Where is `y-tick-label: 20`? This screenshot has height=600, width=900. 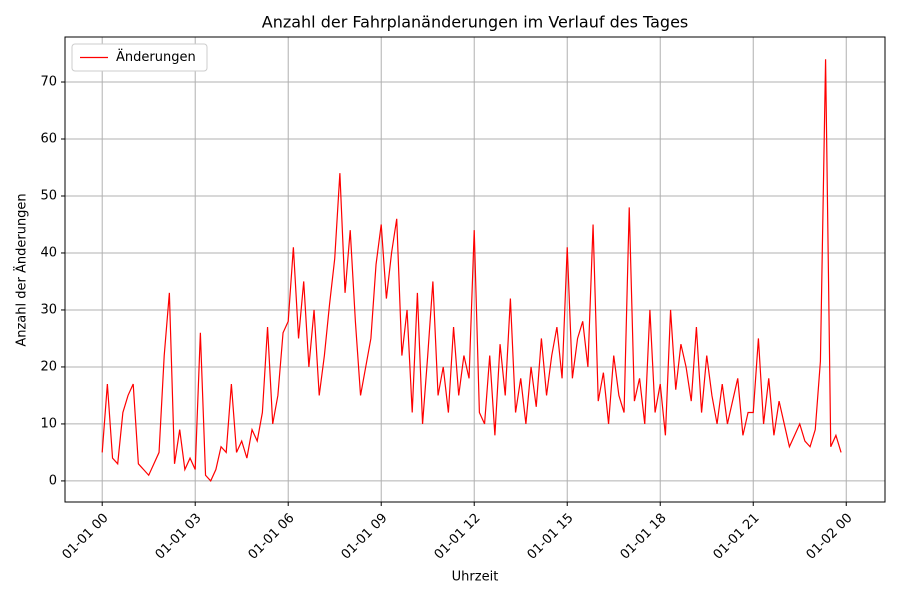
y-tick-label: 20 is located at coordinates (48, 366).